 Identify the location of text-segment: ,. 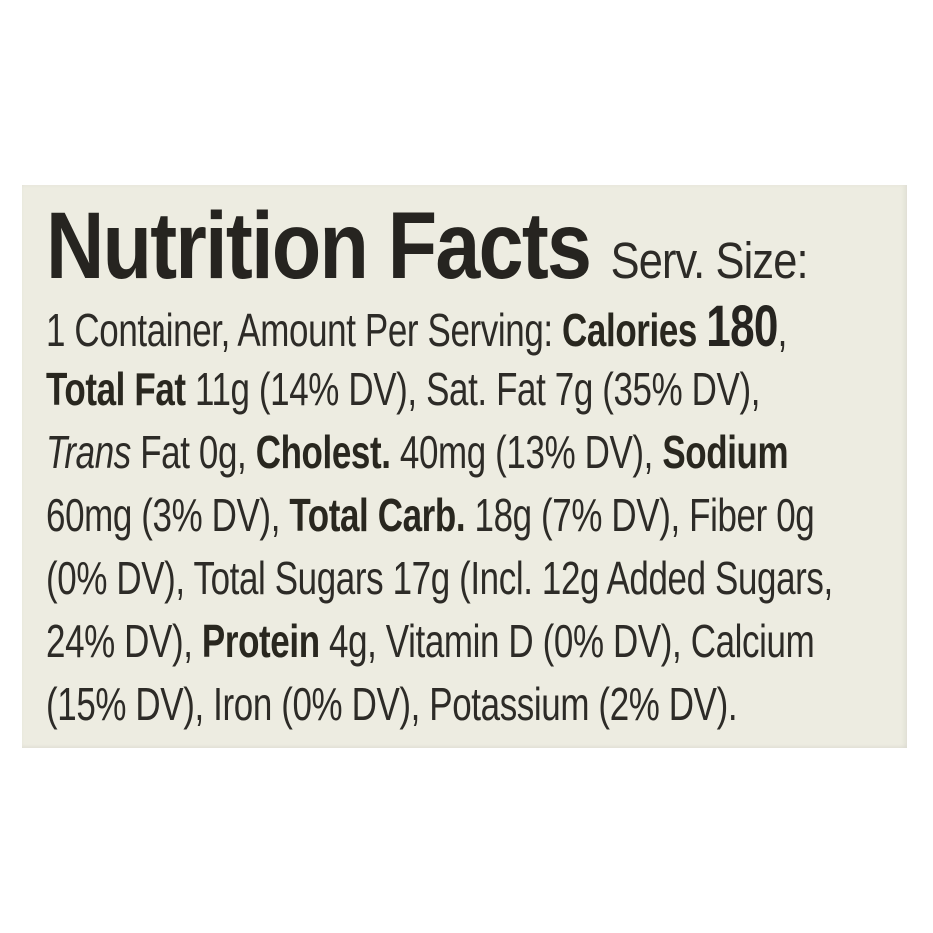
(782, 330).